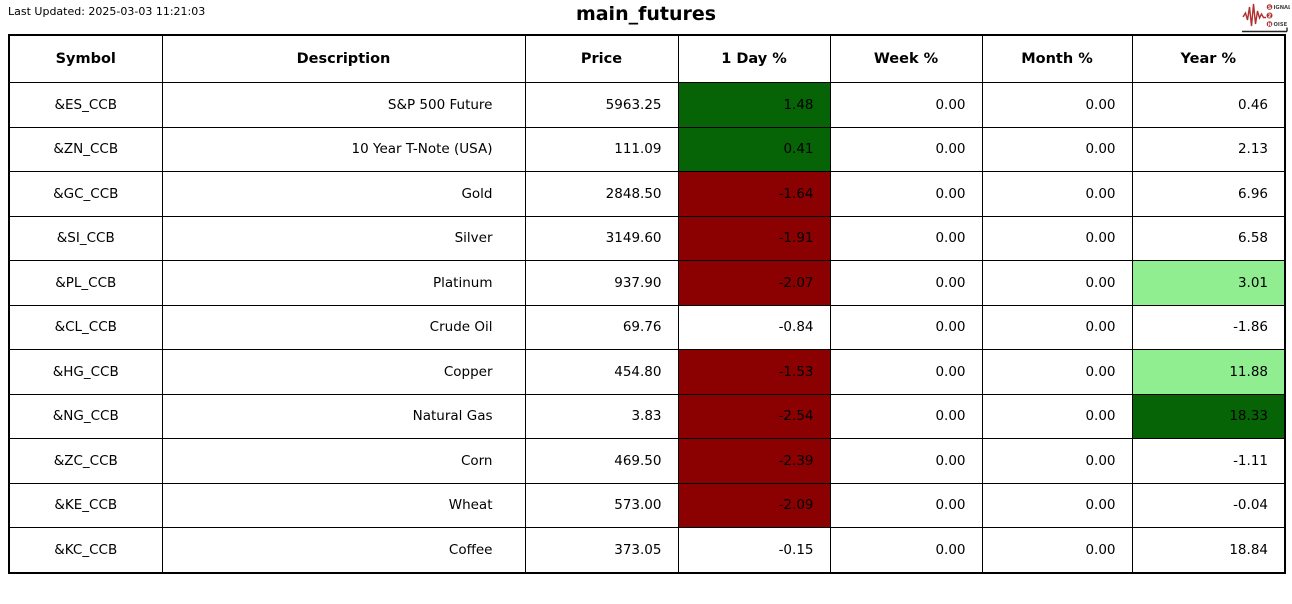  Describe the element at coordinates (601, 105) in the screenshot. I see `price-cell: 5963.25` at that location.